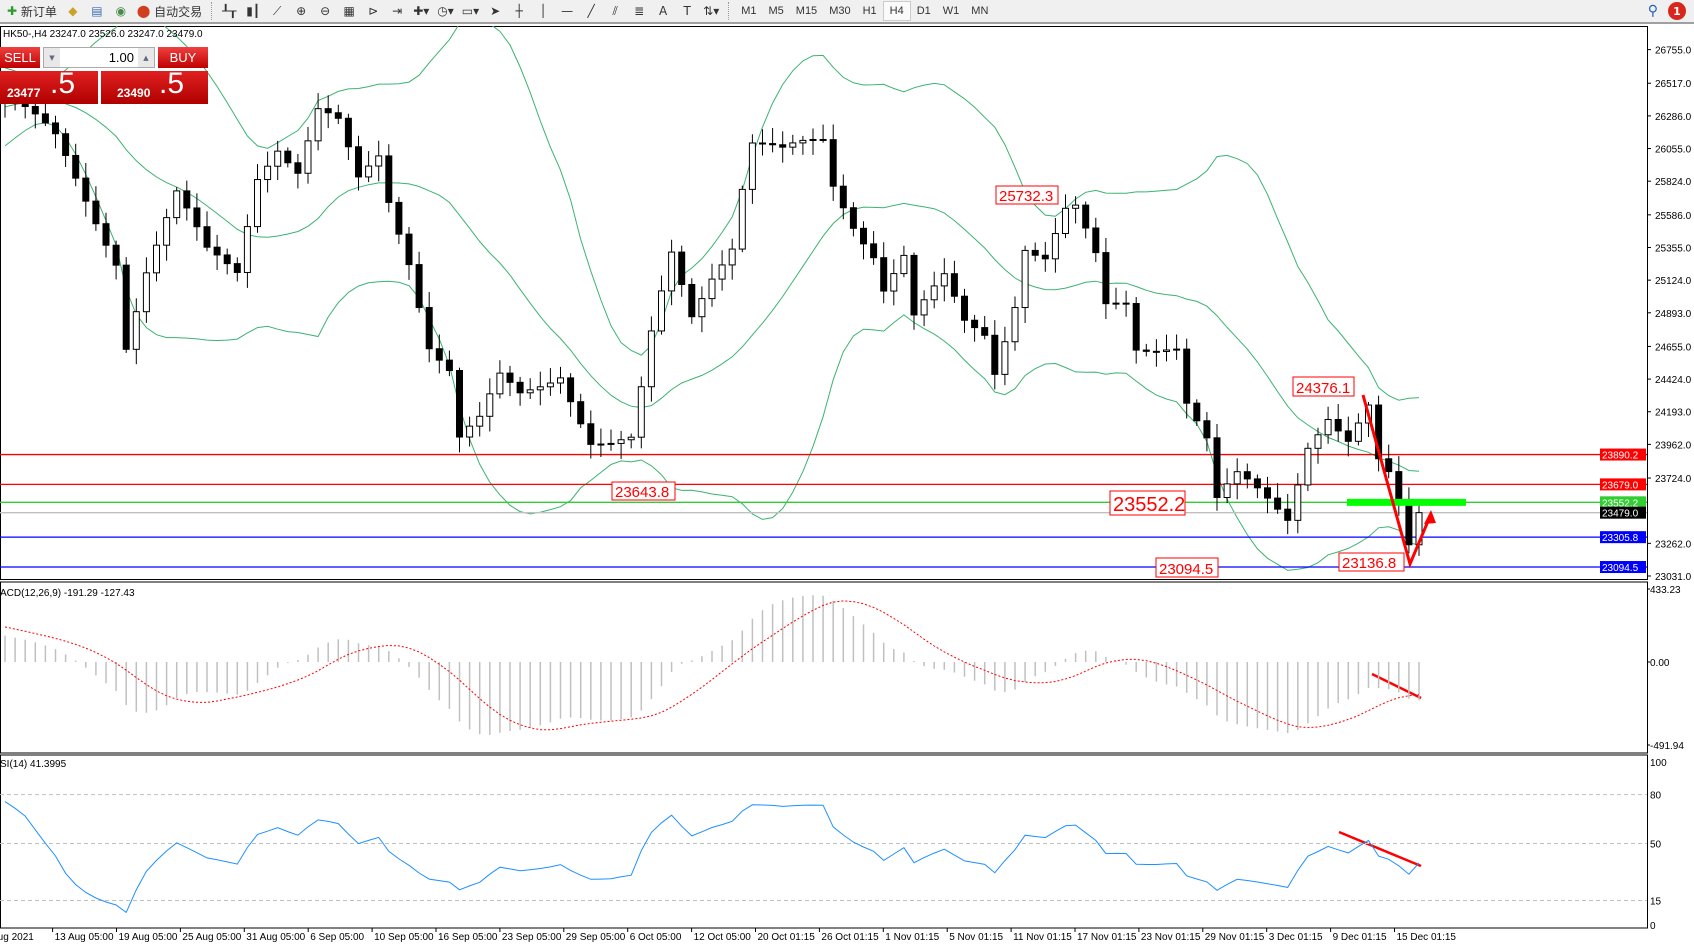 This screenshot has height=946, width=1694. What do you see at coordinates (1656, 796) in the screenshot?
I see `rsi-tick-label: 80` at bounding box center [1656, 796].